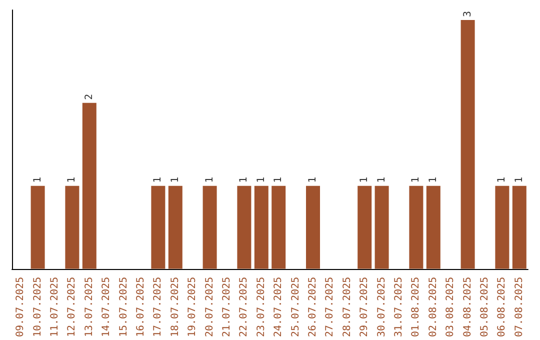 This screenshot has height=340, width=540. What do you see at coordinates (382, 307) in the screenshot?
I see `x-tick-label: 30.07.2025` at bounding box center [382, 307].